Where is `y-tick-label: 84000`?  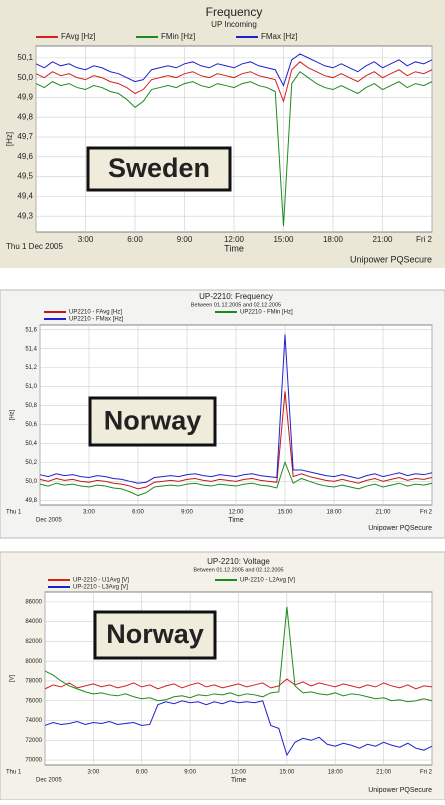 y-tick-label: 84000 is located at coordinates (33, 622).